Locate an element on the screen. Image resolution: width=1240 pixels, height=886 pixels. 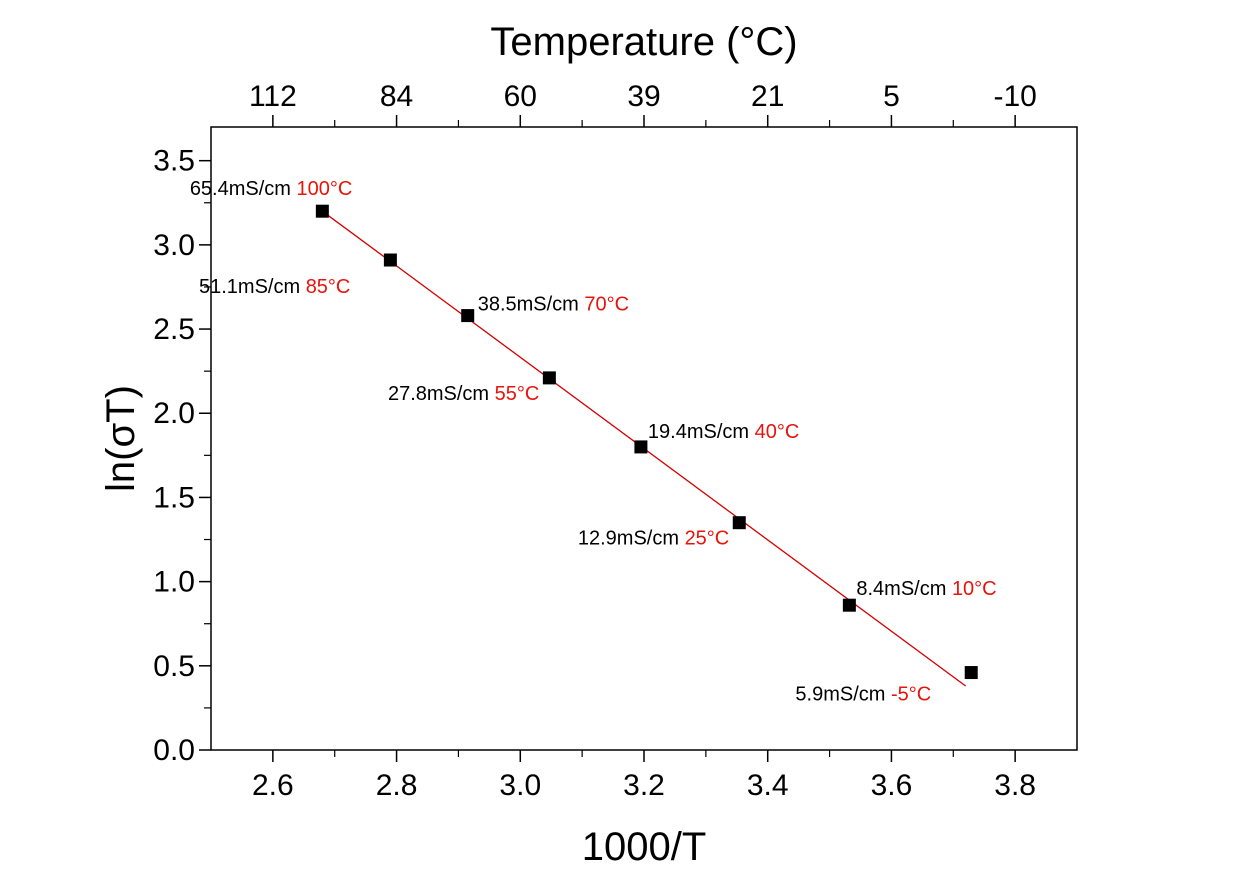
top-tick-label: 21 is located at coordinates (767, 96).